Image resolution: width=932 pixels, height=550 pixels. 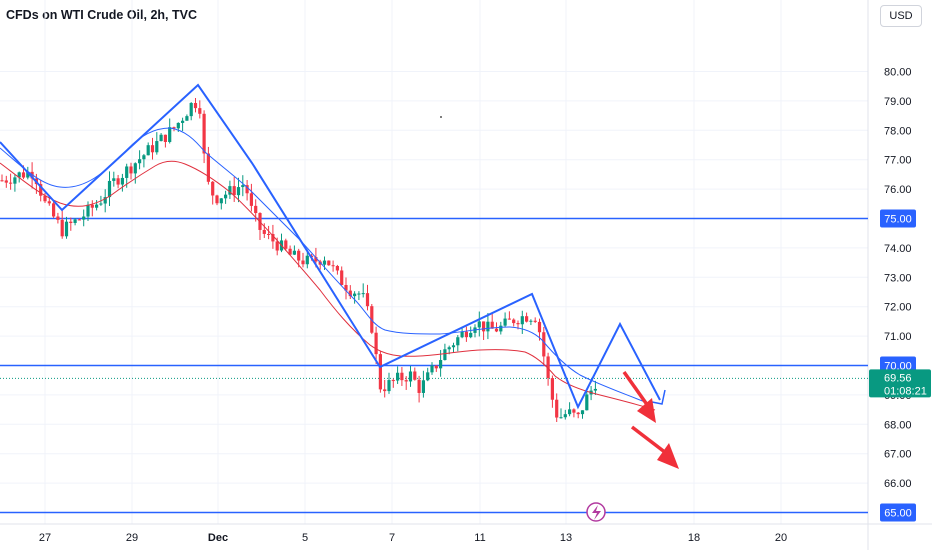 I want to click on price-tick-label: 71.00, so click(x=898, y=337).